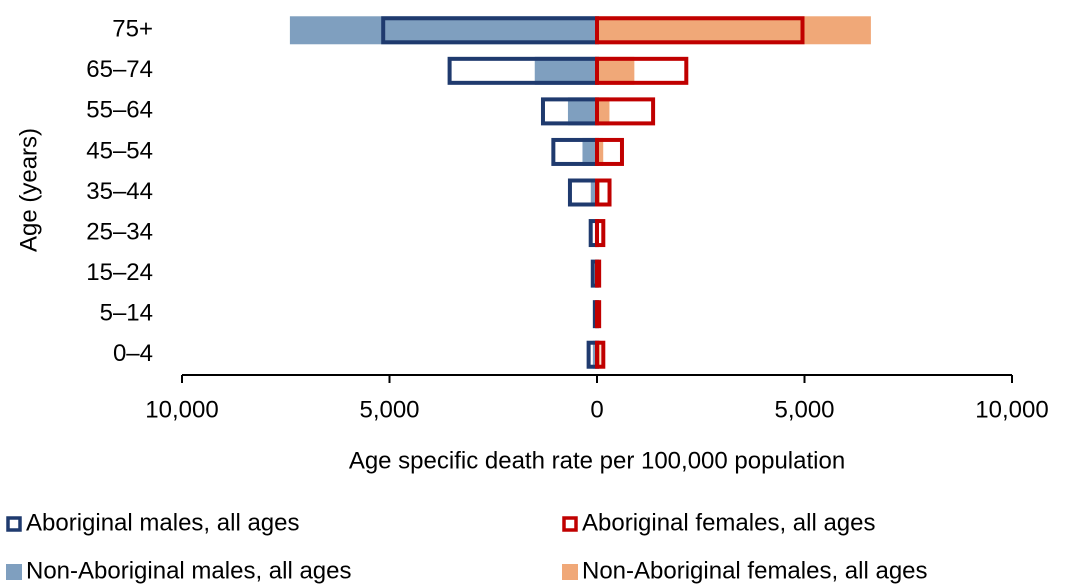 The height and width of the screenshot is (588, 1067). What do you see at coordinates (596, 409) in the screenshot?
I see `x-tick-label: 0` at bounding box center [596, 409].